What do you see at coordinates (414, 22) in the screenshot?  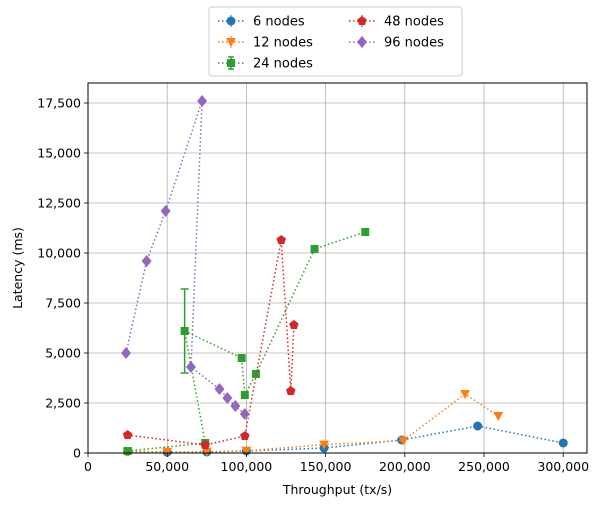 I see `legend-label: 48 nodes` at bounding box center [414, 22].